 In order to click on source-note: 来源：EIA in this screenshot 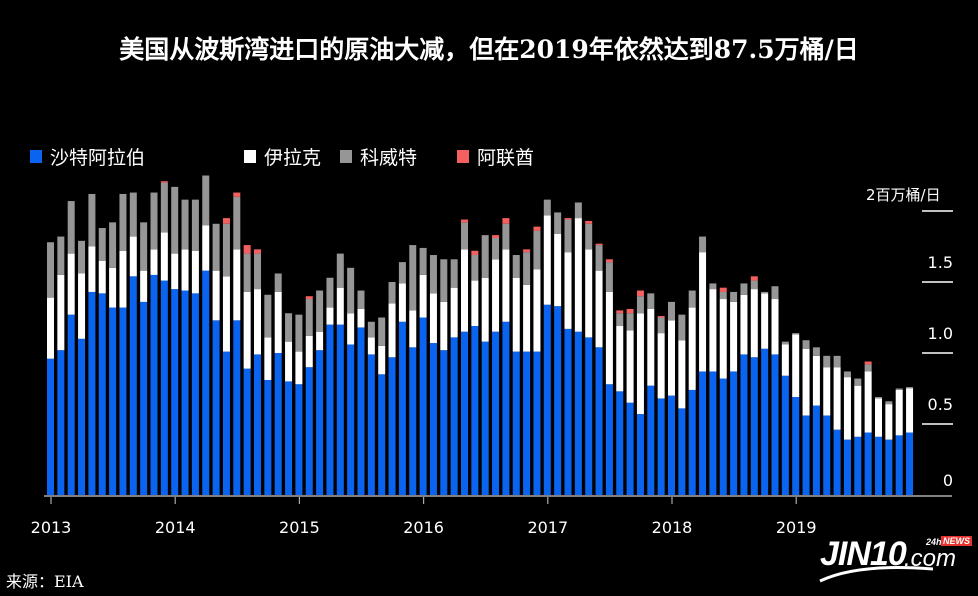, I will do `click(45, 581)`.